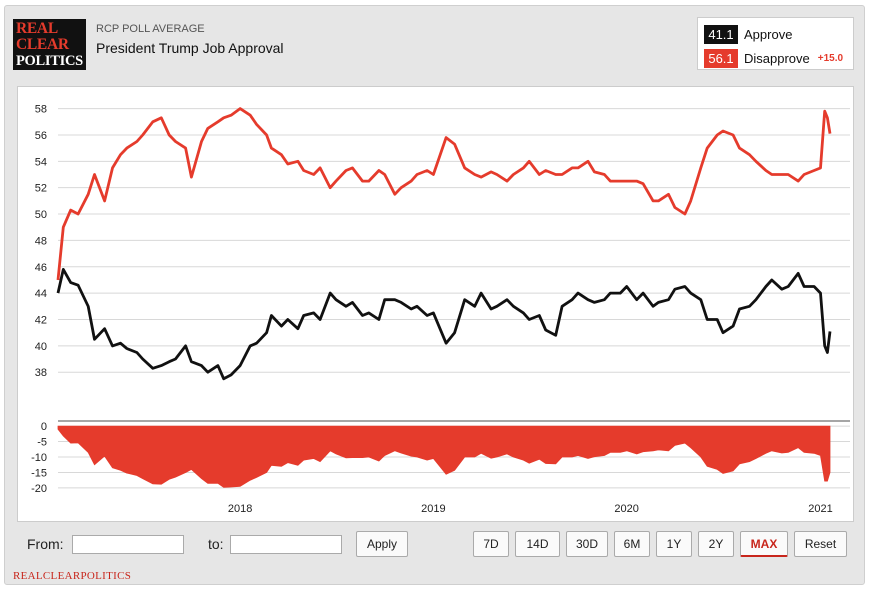 Image resolution: width=870 pixels, height=594 pixels. Describe the element at coordinates (45, 544) in the screenshot. I see `from-label: From:` at that location.